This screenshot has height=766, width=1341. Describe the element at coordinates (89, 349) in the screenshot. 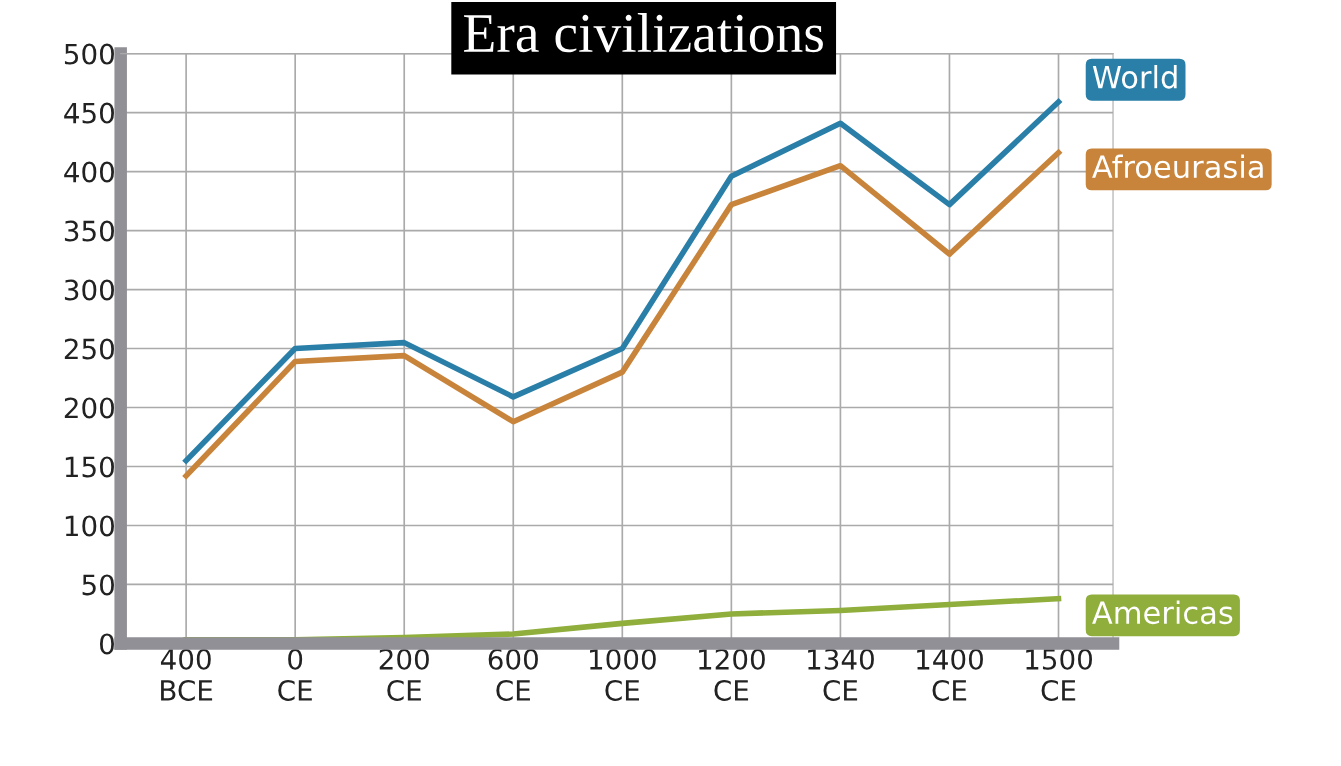

I see `y-tick-label: 250` at that location.